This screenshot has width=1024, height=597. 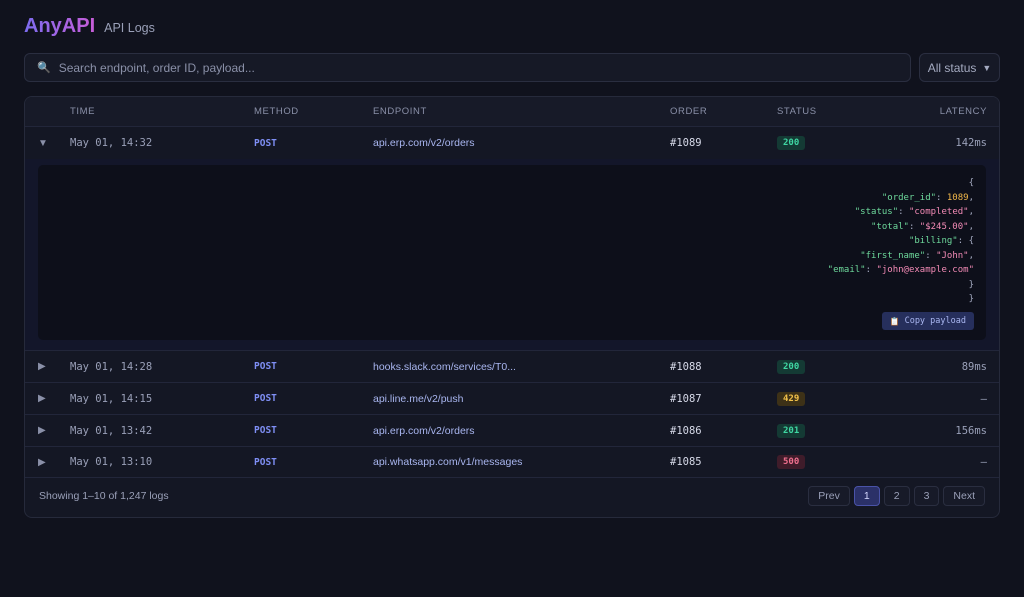 I want to click on row-order: #1088, so click(x=686, y=366).